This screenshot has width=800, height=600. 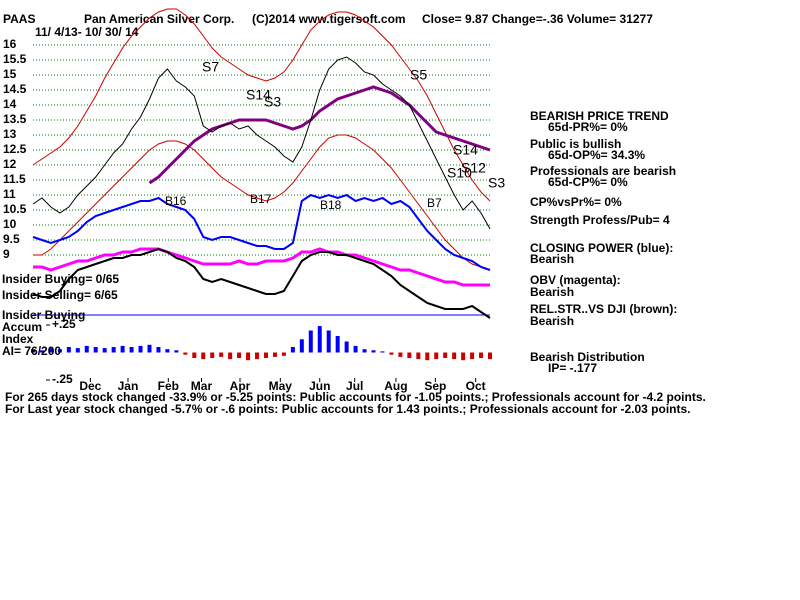 I want to click on side-note: BEARISH PRICE TREND, so click(x=599, y=116).